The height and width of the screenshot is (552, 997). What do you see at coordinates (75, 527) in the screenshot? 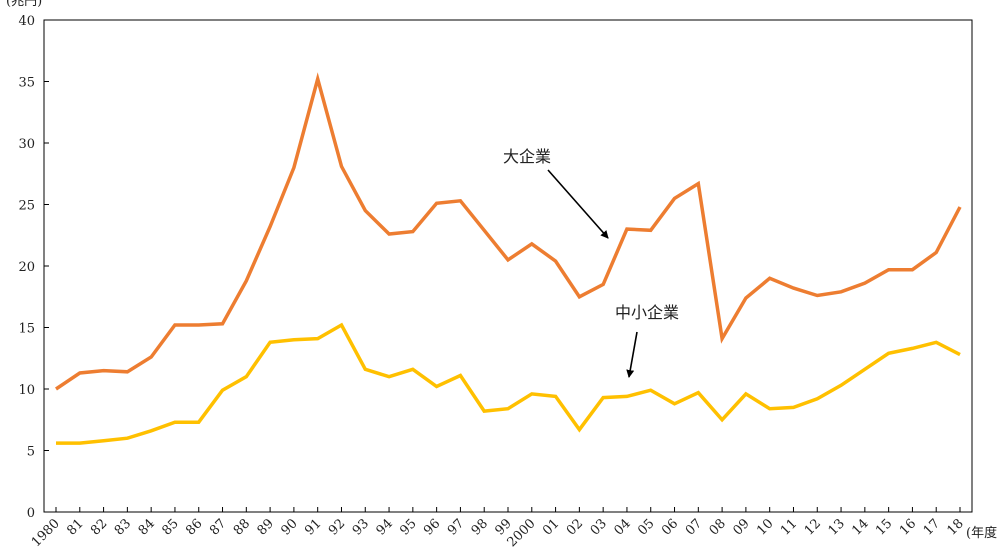
I see `x-tick-label: 81` at bounding box center [75, 527].